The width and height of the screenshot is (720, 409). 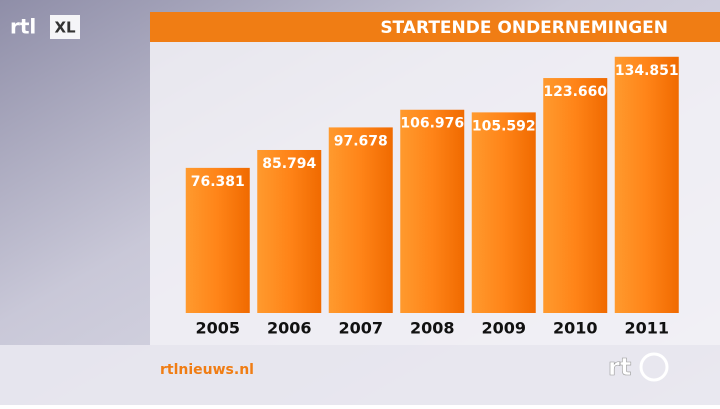 I want to click on title-bar, so click(x=435, y=27).